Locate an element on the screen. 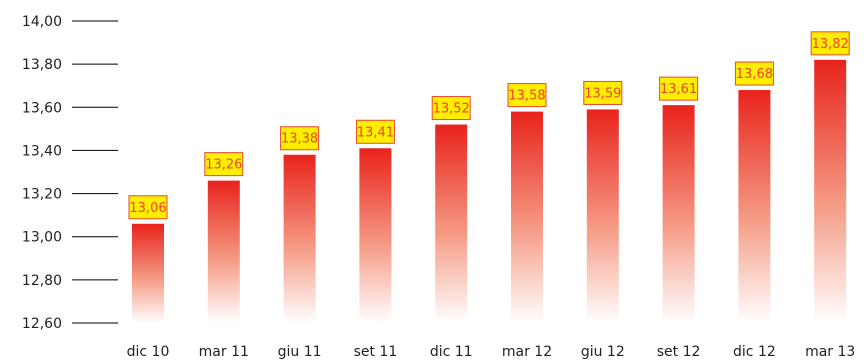  data-label: 13,58 is located at coordinates (526, 96).